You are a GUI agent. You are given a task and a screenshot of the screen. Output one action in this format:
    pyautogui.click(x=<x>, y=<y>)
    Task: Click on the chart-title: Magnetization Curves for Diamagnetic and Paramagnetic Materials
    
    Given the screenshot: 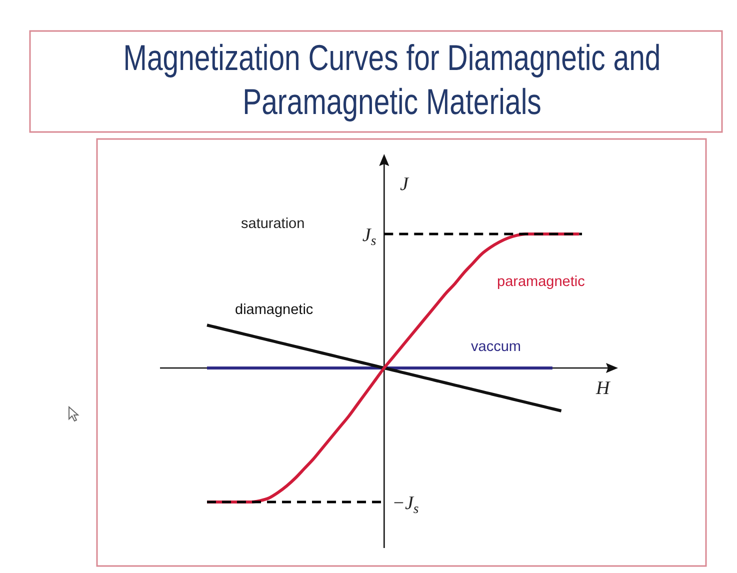 What is the action you would take?
    pyautogui.click(x=392, y=80)
    